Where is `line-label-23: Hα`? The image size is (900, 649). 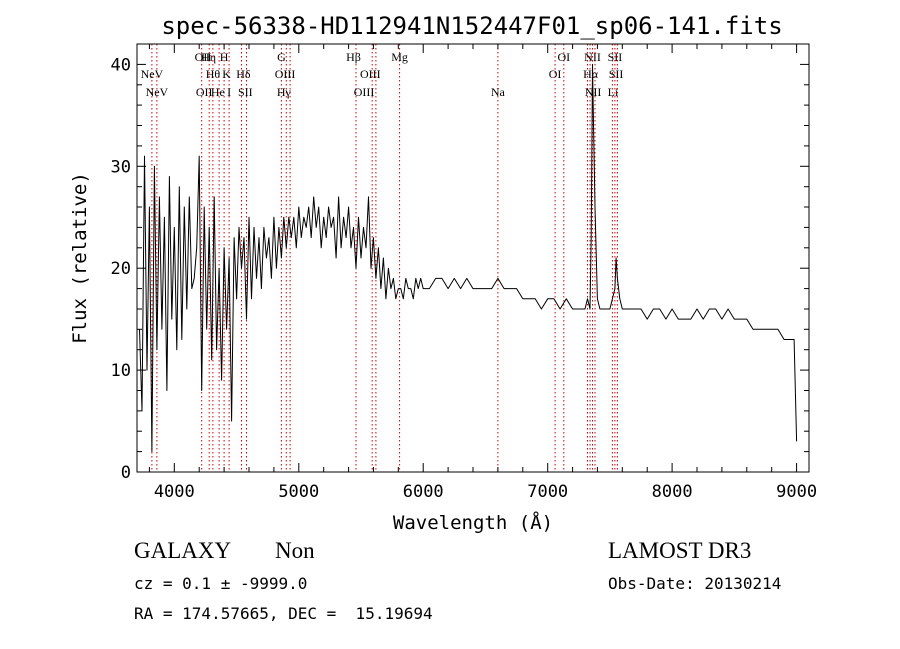 line-label-23: Hα is located at coordinates (591, 74).